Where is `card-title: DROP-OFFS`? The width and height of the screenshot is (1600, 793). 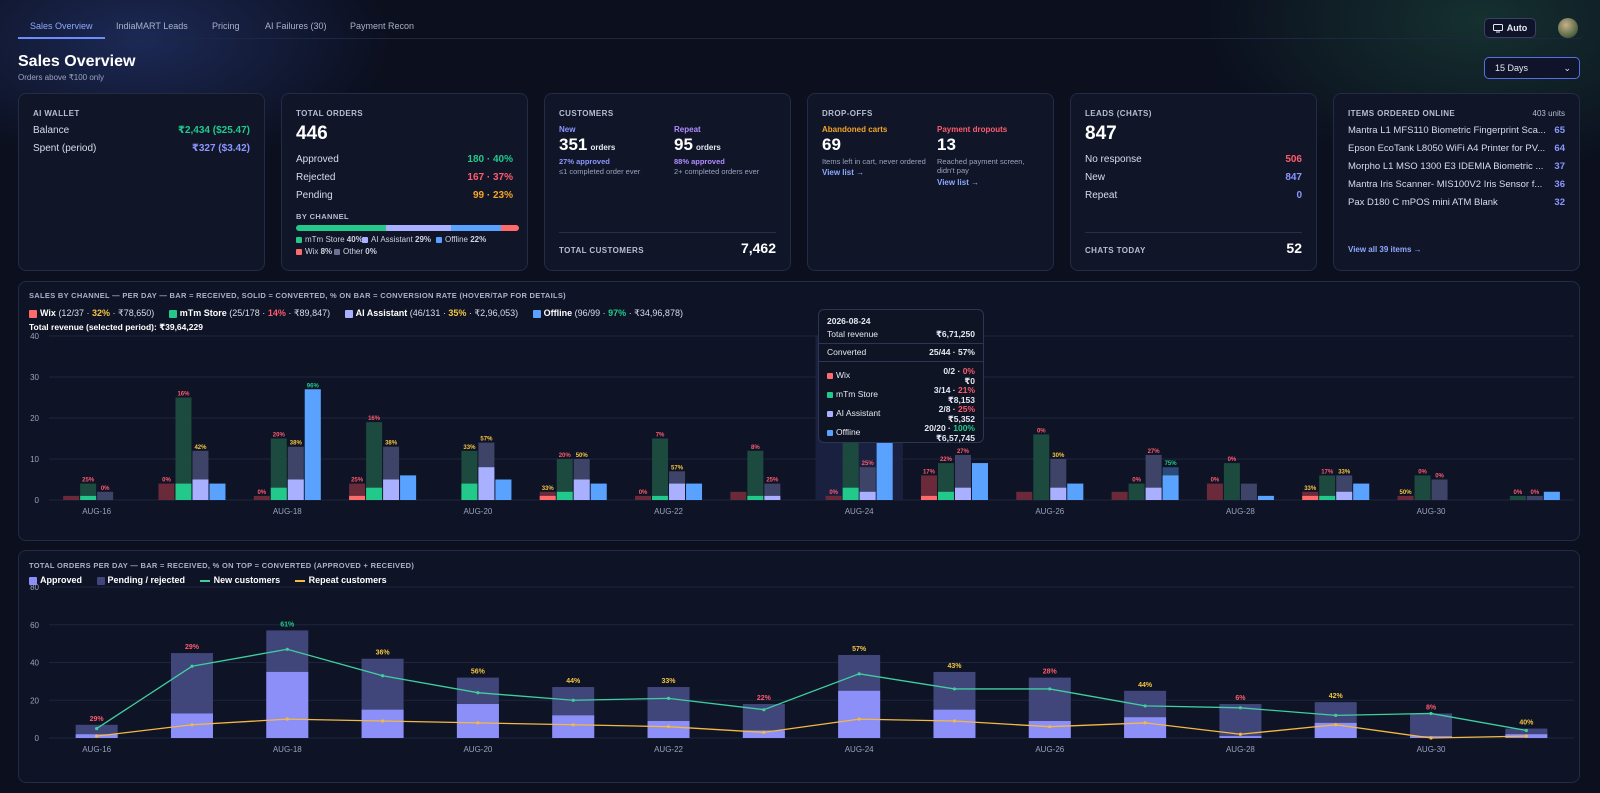
card-title: DROP-OFFS is located at coordinates (847, 113).